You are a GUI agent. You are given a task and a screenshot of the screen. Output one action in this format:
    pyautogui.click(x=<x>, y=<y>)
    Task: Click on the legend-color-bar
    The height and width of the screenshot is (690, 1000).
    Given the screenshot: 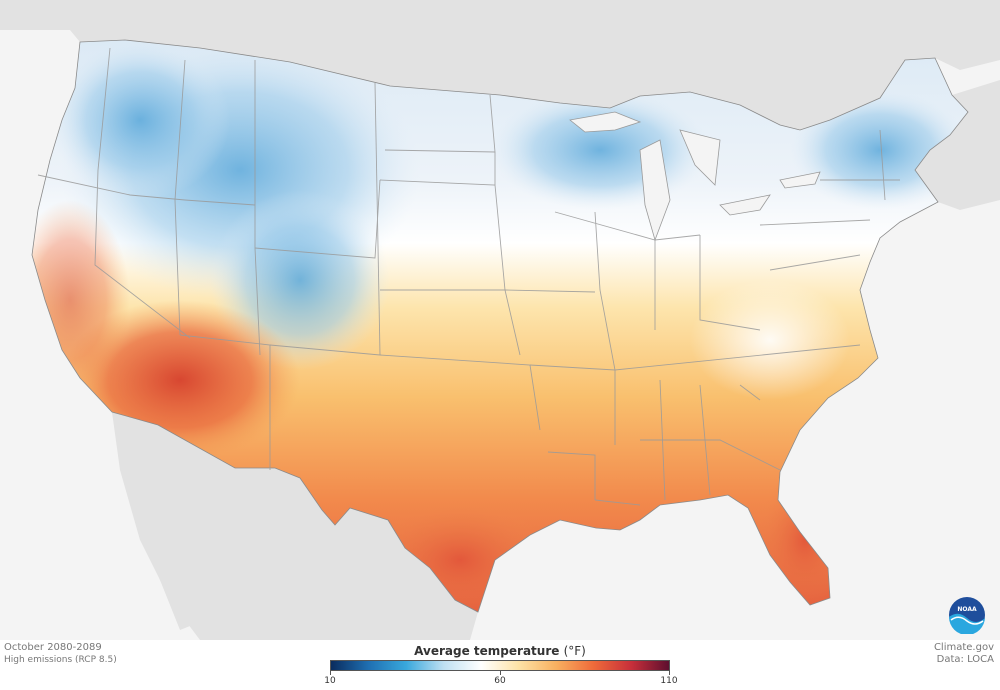 What is the action you would take?
    pyautogui.click(x=500, y=665)
    